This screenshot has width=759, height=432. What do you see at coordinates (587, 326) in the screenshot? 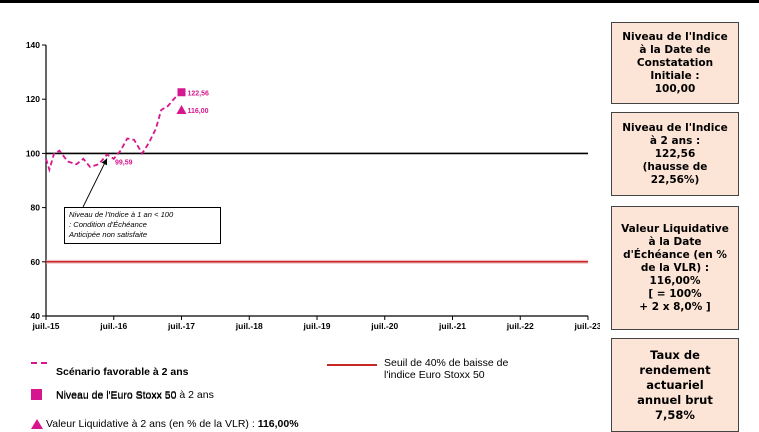
I see `x-tick-label: juil.-23` at bounding box center [587, 326].